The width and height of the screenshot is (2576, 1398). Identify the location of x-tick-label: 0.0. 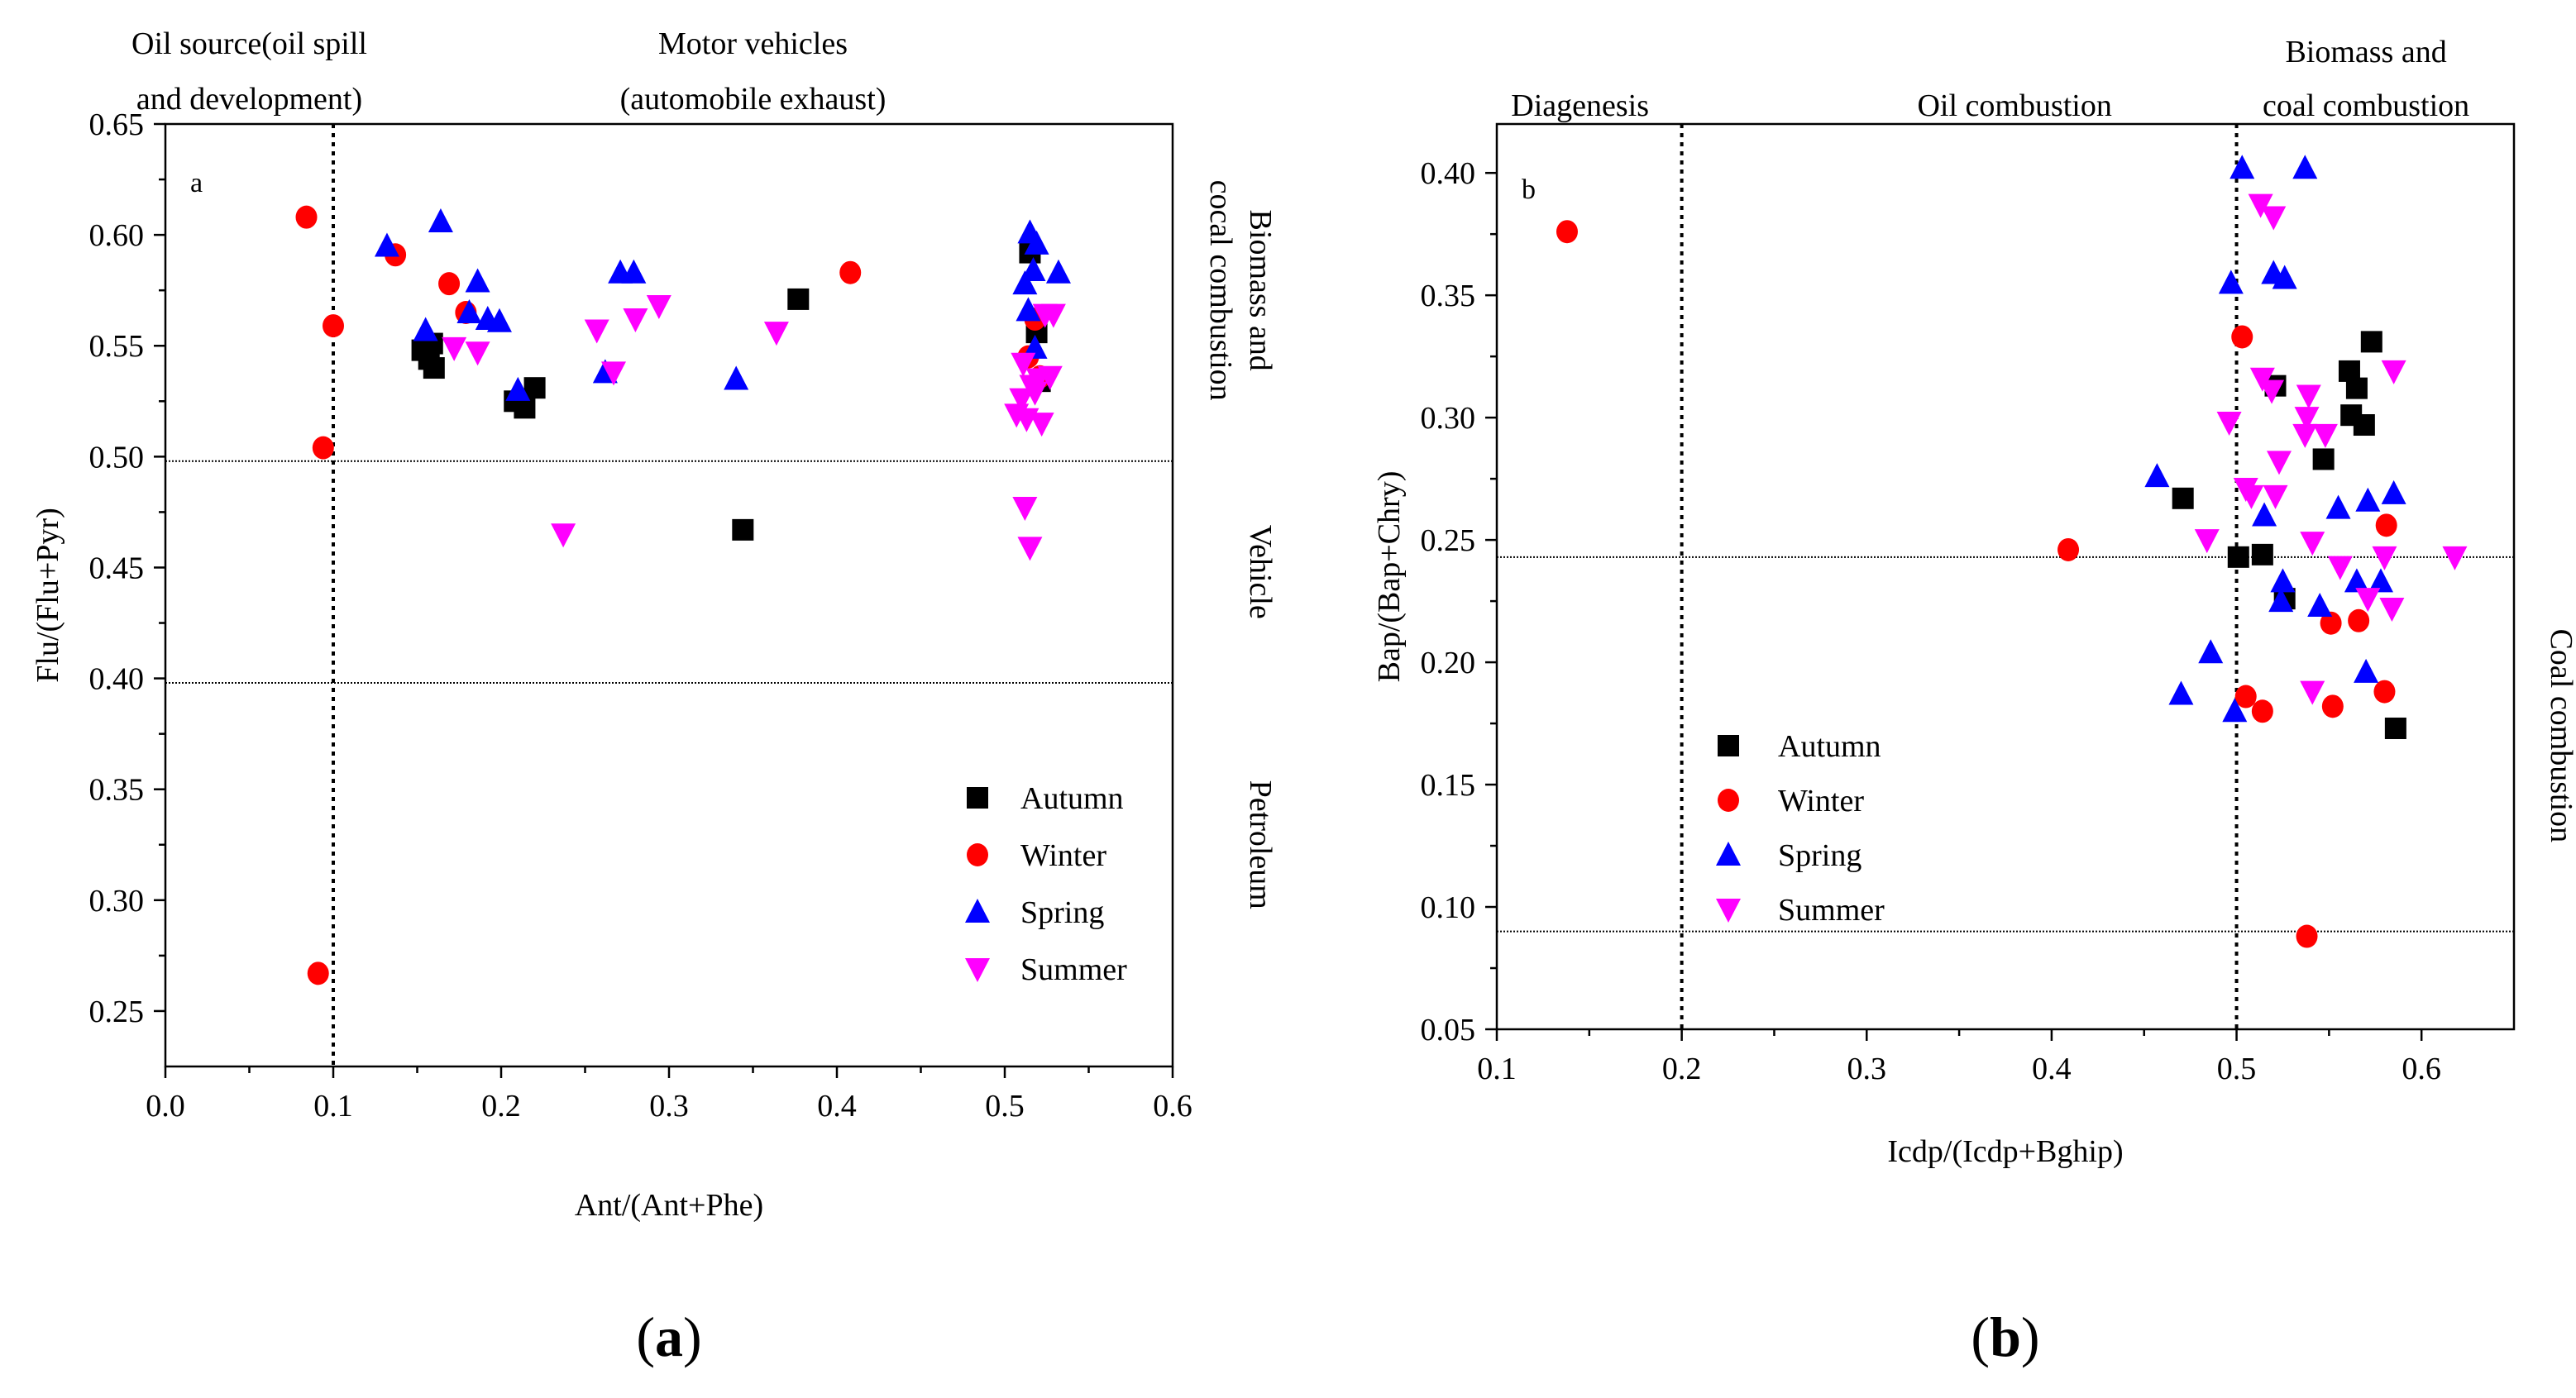
(165, 1106).